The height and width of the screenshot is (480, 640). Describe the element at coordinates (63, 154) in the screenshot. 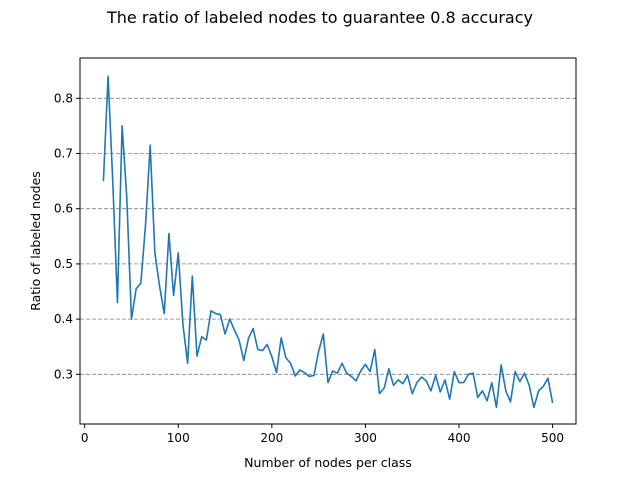

I see `y-tick-label: 0.7` at that location.